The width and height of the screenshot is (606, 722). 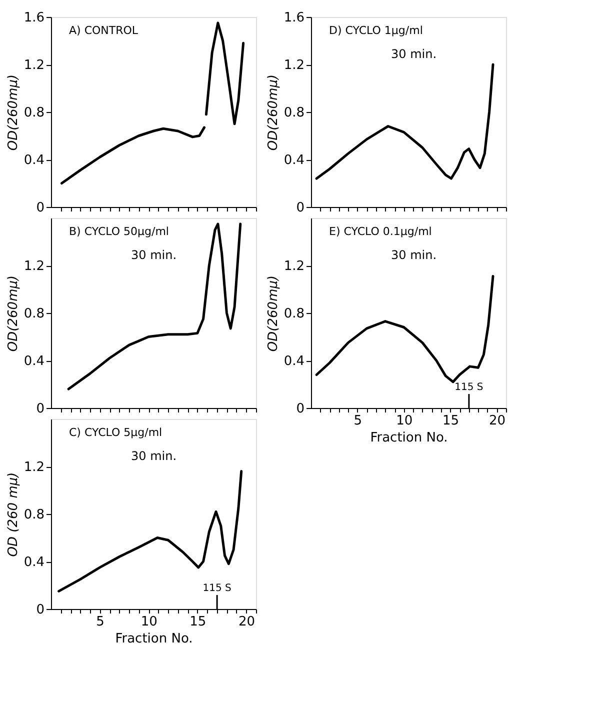 I want to click on text: E) CYCLO 0.1μg/ml, so click(x=380, y=231).